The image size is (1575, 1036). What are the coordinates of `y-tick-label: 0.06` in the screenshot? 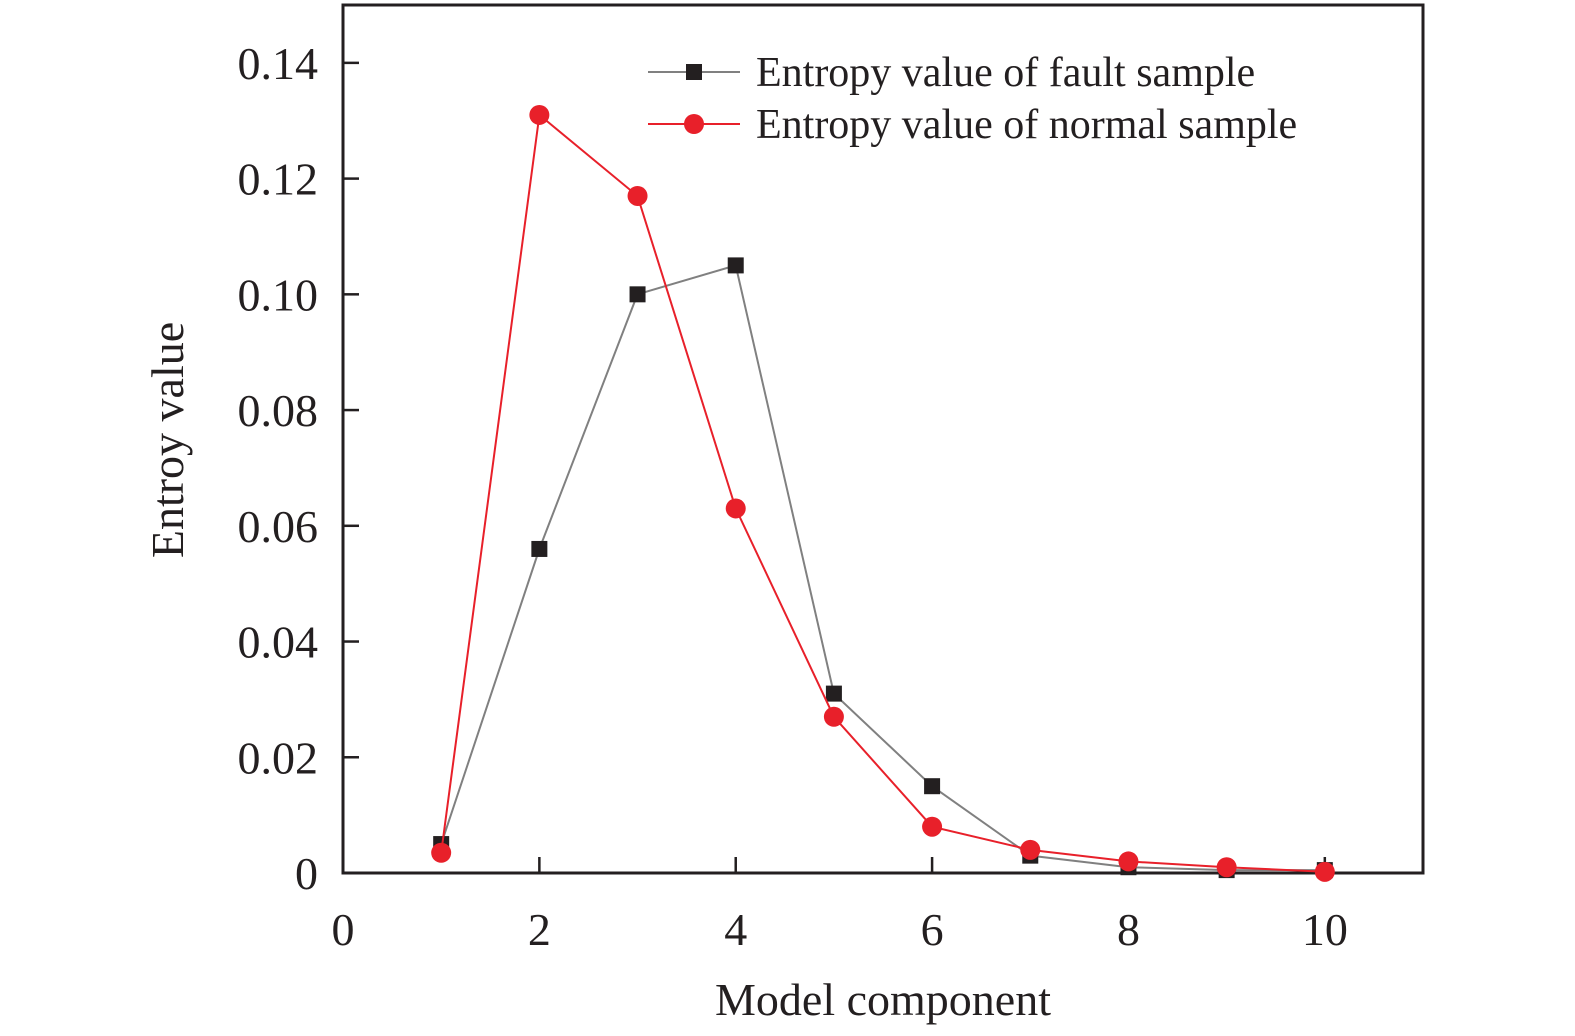 It's located at (278, 526).